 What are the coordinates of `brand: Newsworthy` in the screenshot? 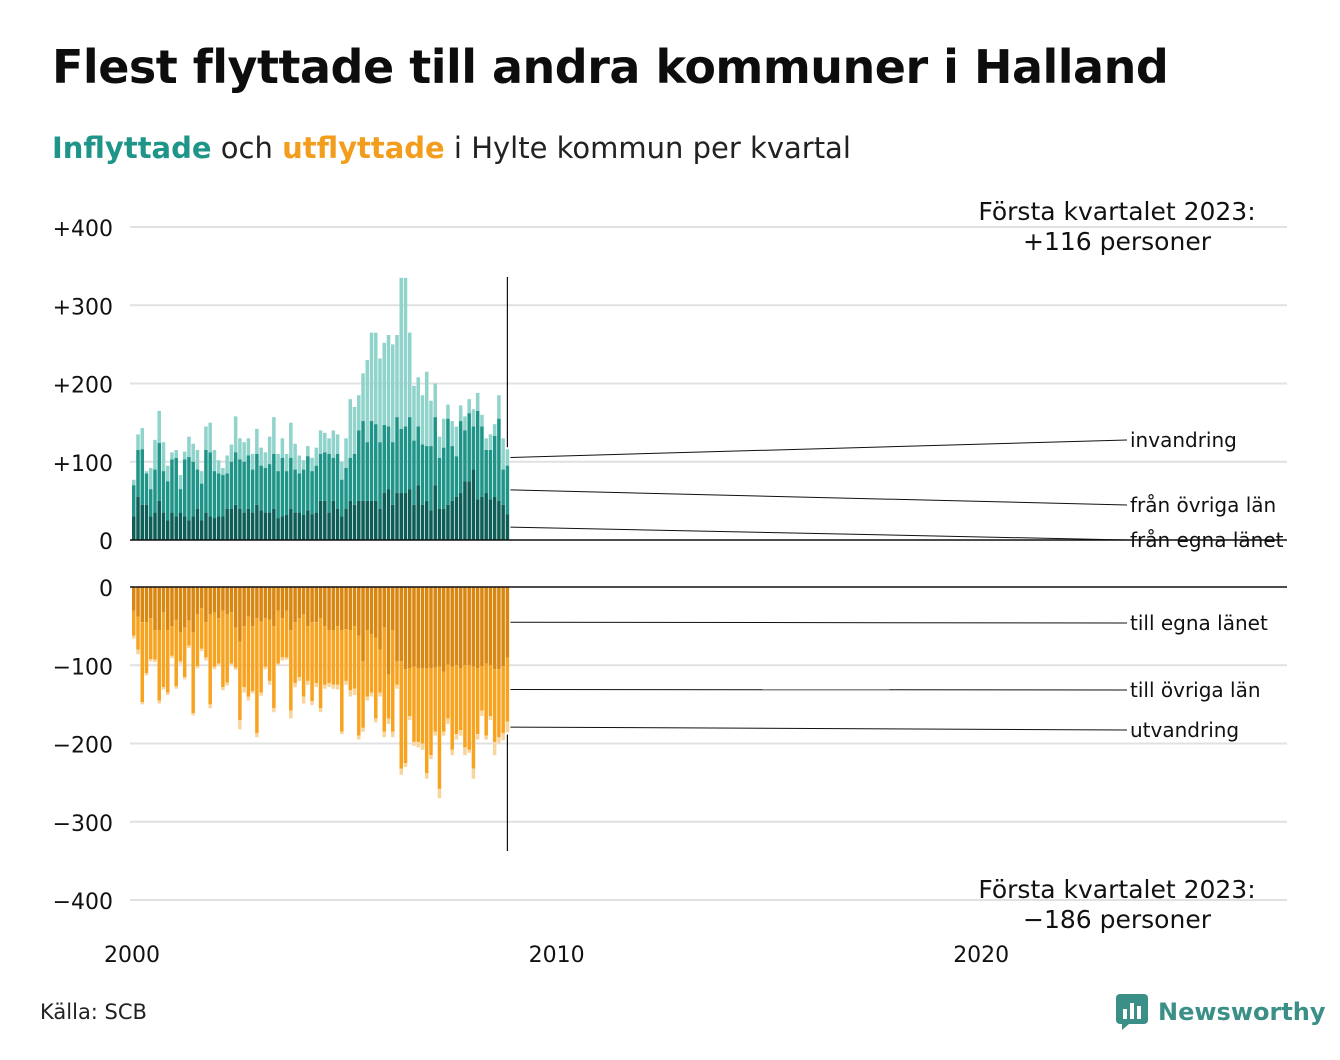 It's located at (1221, 1012).